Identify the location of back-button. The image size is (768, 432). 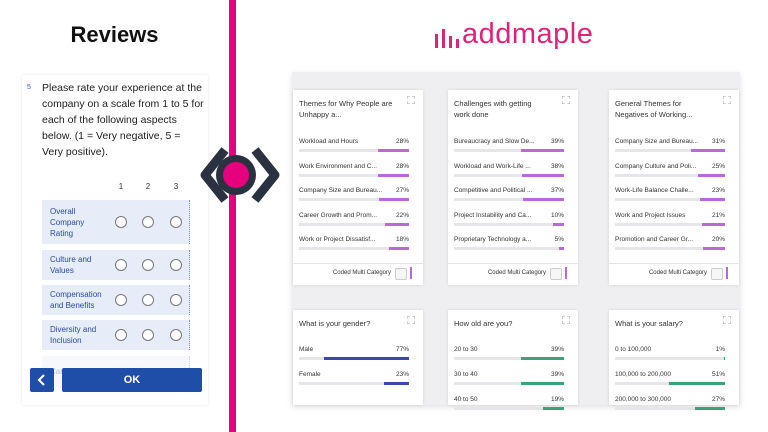
(42, 380).